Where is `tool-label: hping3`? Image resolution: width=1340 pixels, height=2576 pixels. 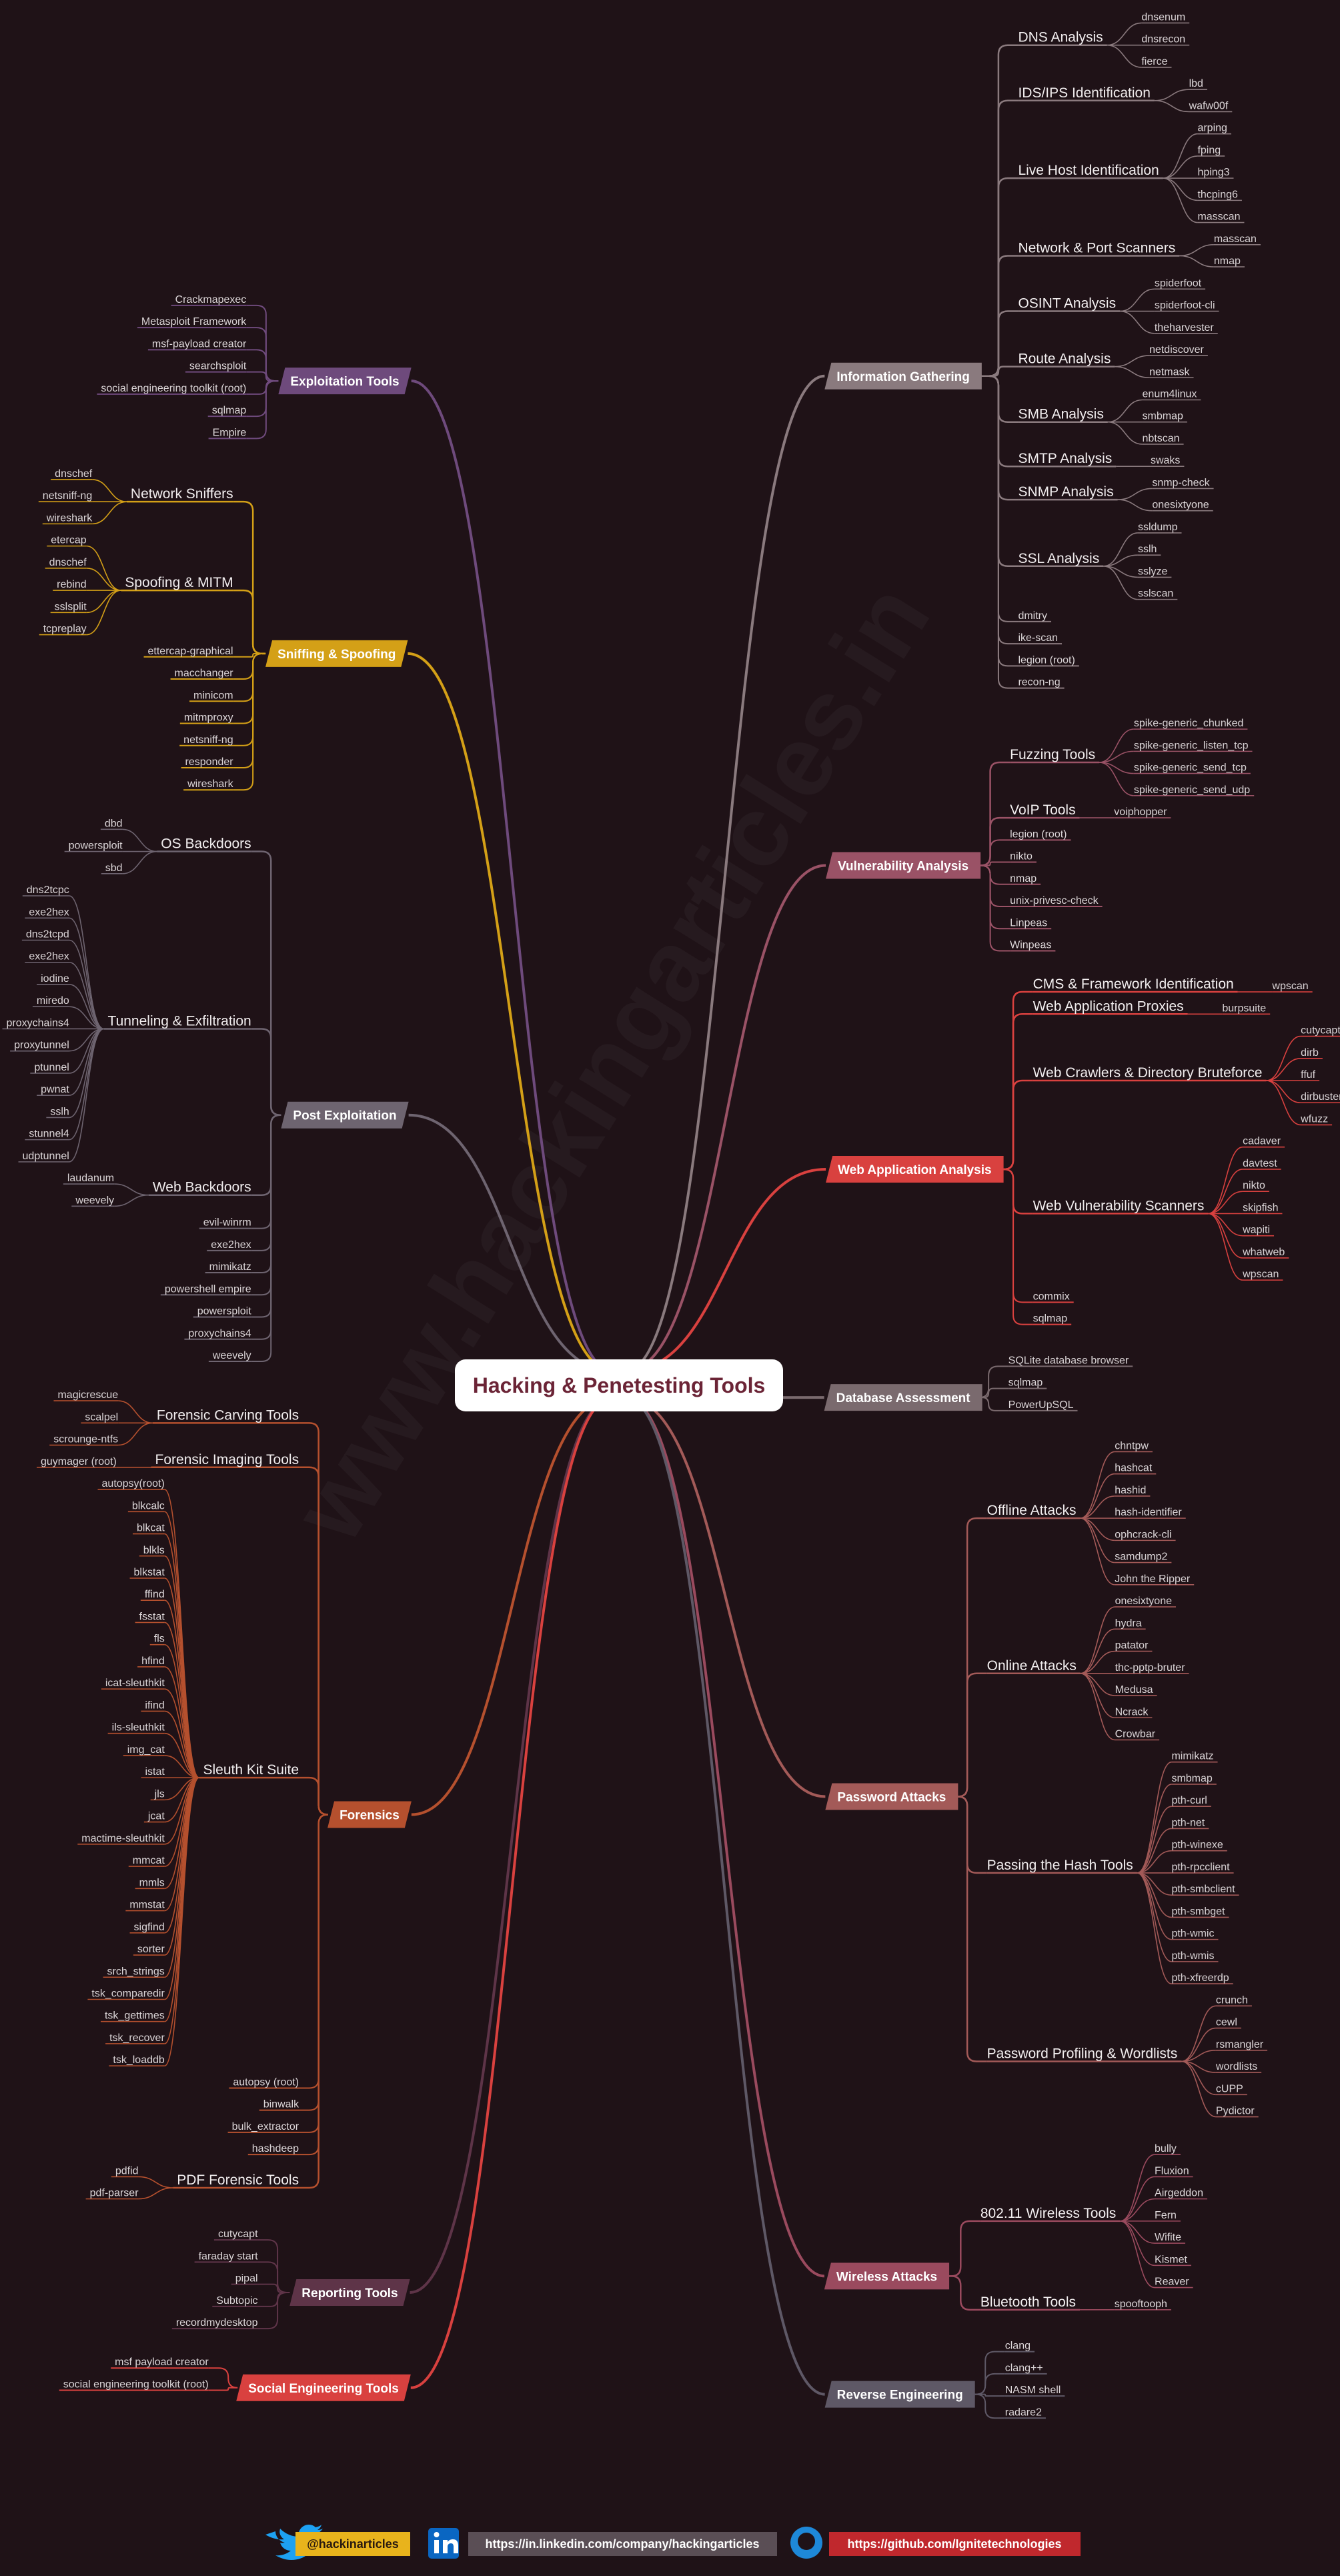 tool-label: hping3 is located at coordinates (1213, 173).